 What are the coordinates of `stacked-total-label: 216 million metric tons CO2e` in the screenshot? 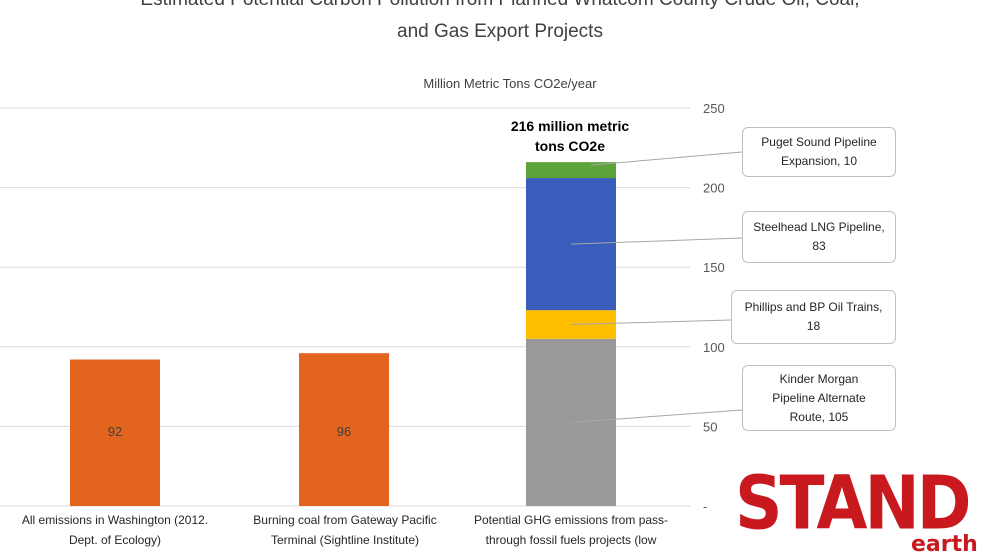 It's located at (570, 136).